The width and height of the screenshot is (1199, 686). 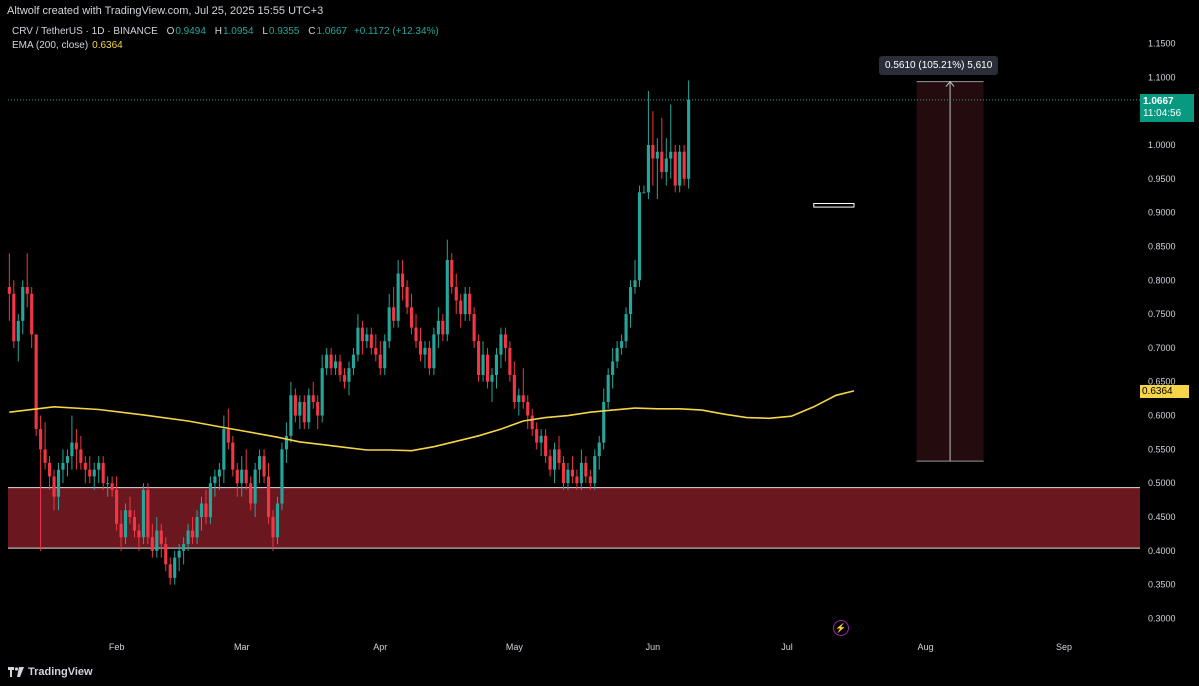 I want to click on last-price-value: 1.0667, so click(x=1158, y=101).